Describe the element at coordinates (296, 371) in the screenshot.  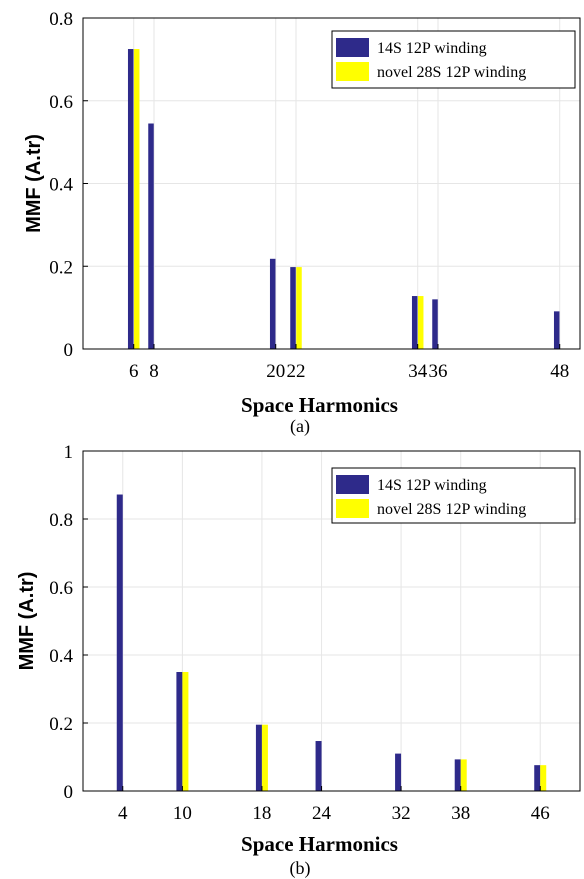
I see `x-tick-label: 22` at that location.